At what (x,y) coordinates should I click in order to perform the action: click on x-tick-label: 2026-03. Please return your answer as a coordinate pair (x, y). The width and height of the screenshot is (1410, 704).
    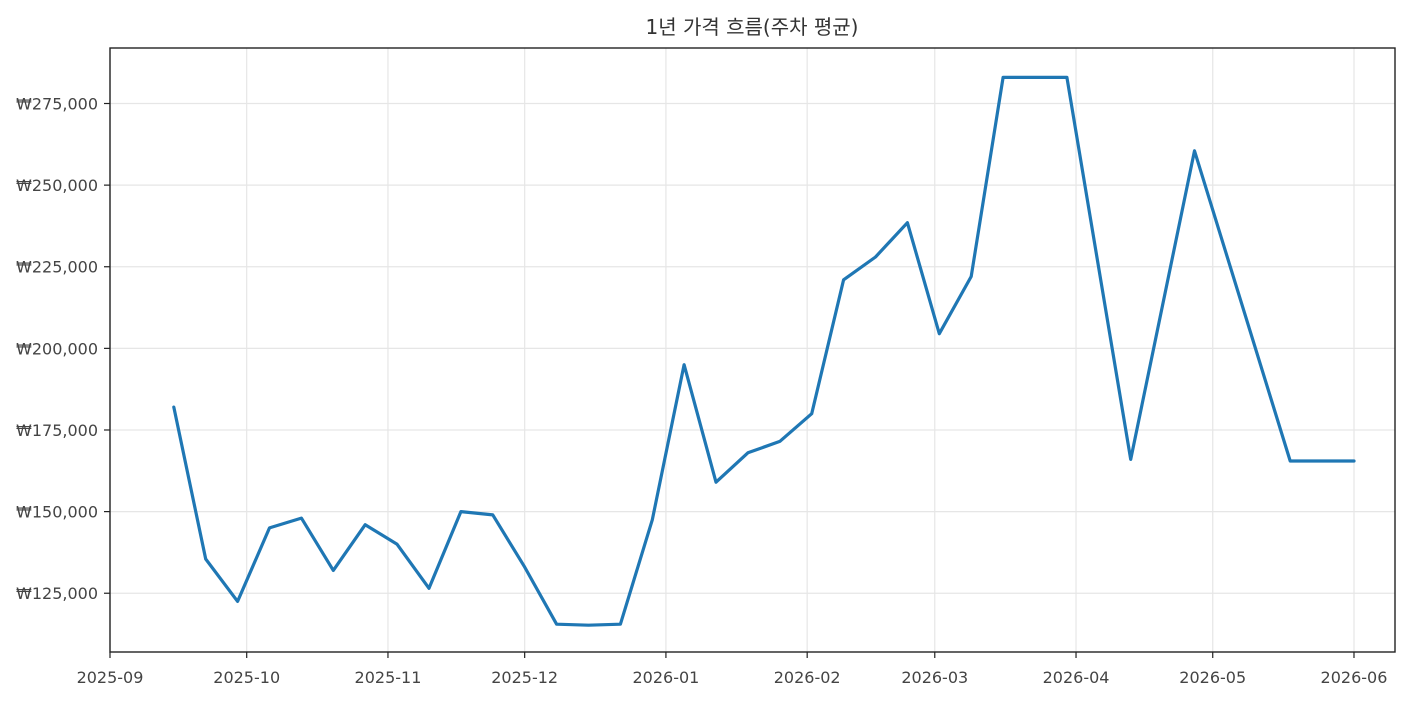
    Looking at the image, I should click on (934, 677).